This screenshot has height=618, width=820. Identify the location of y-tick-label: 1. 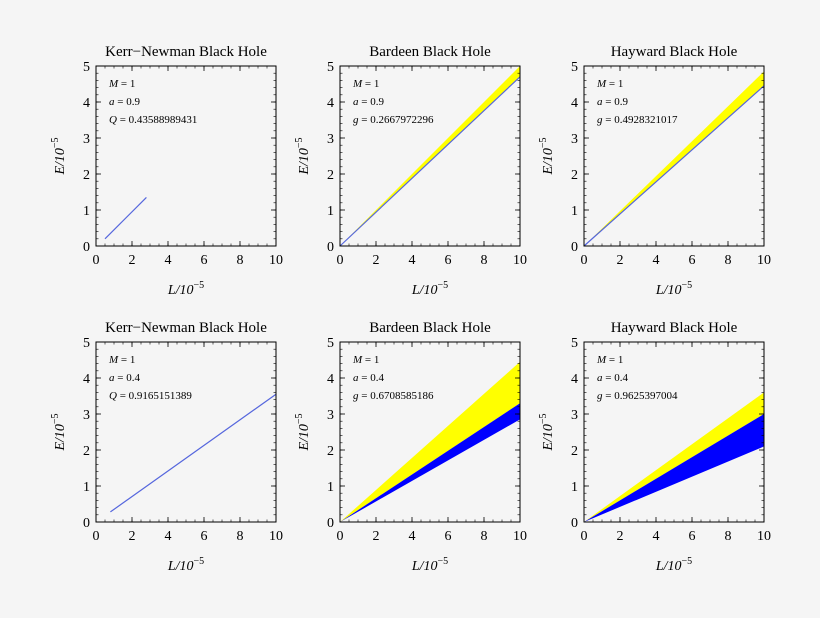
(86, 211).